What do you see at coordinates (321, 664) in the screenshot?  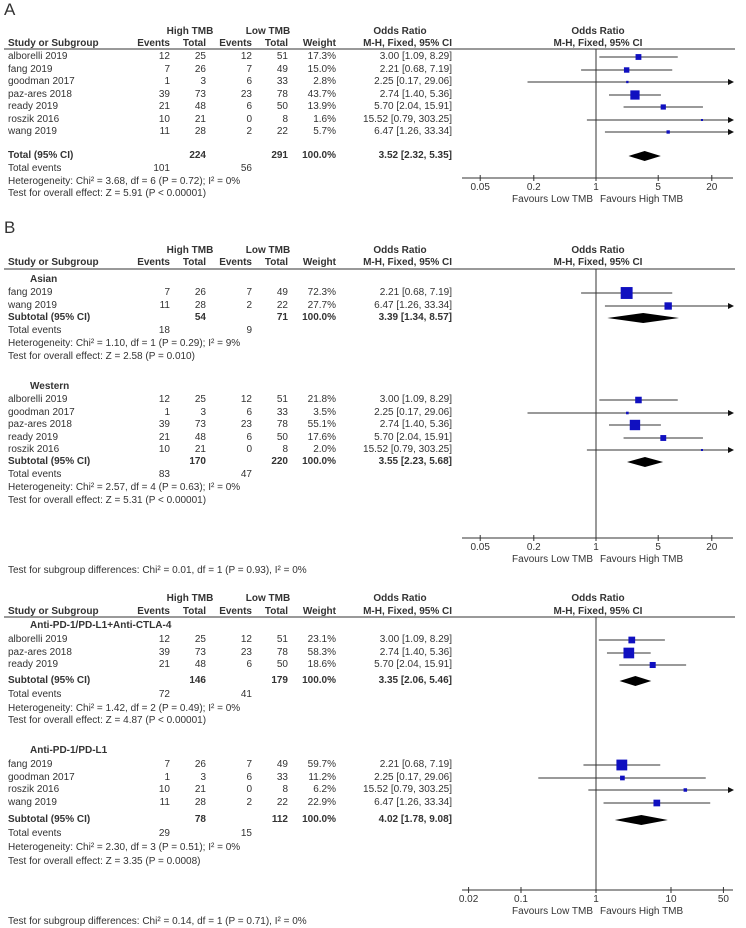 I see `weight: 18.6%` at bounding box center [321, 664].